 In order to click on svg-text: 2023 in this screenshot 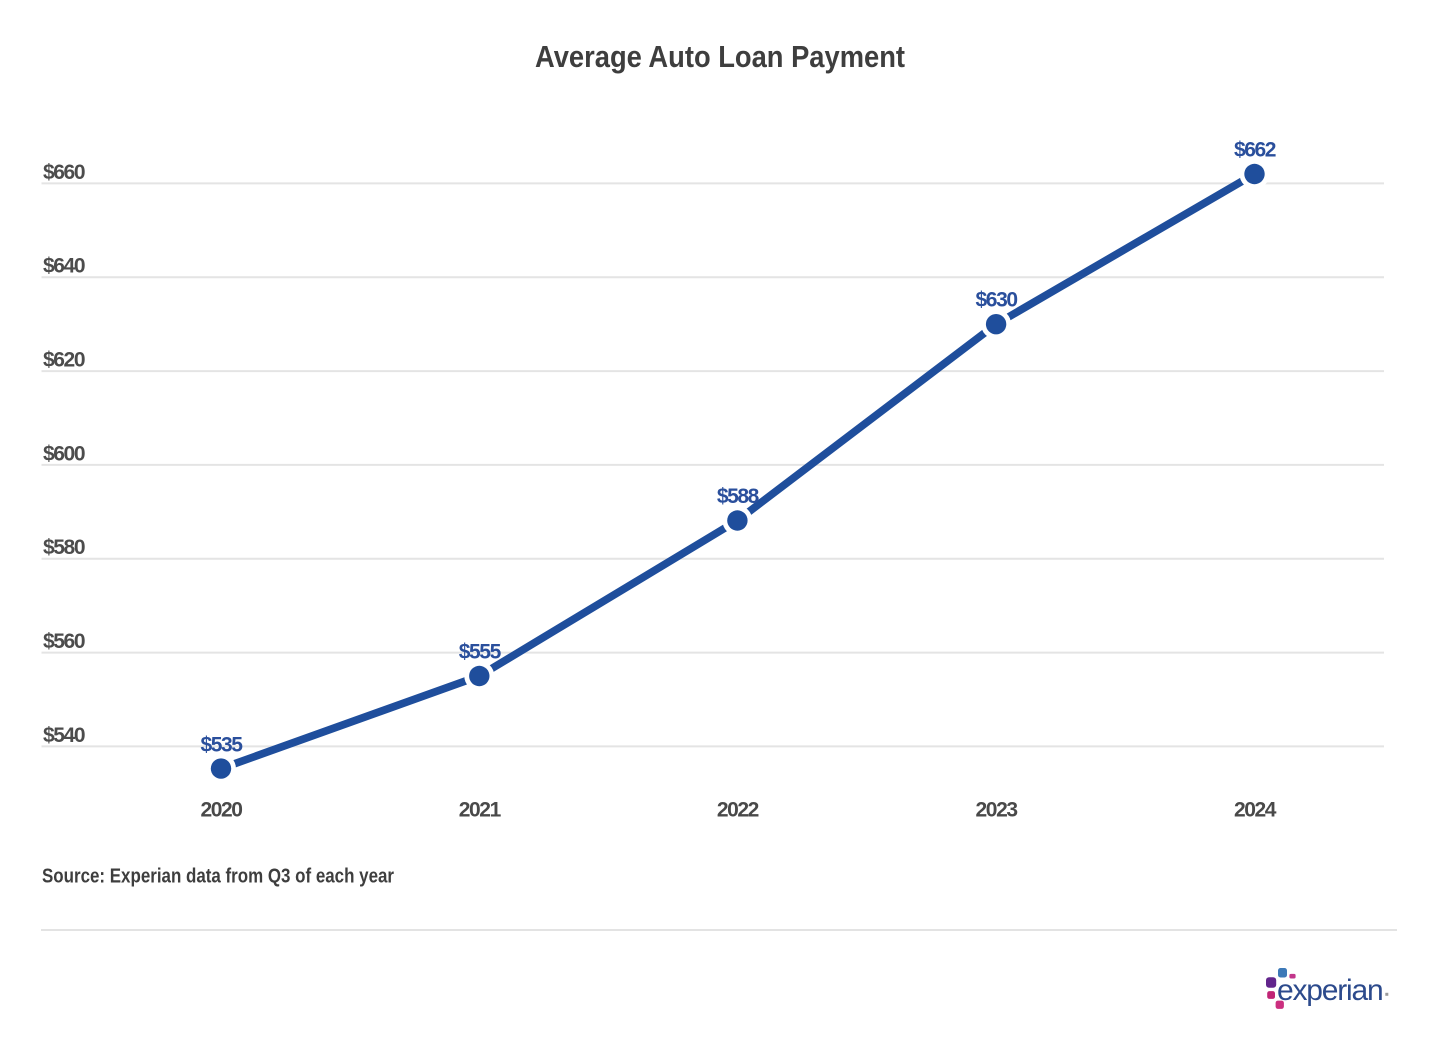, I will do `click(997, 810)`.